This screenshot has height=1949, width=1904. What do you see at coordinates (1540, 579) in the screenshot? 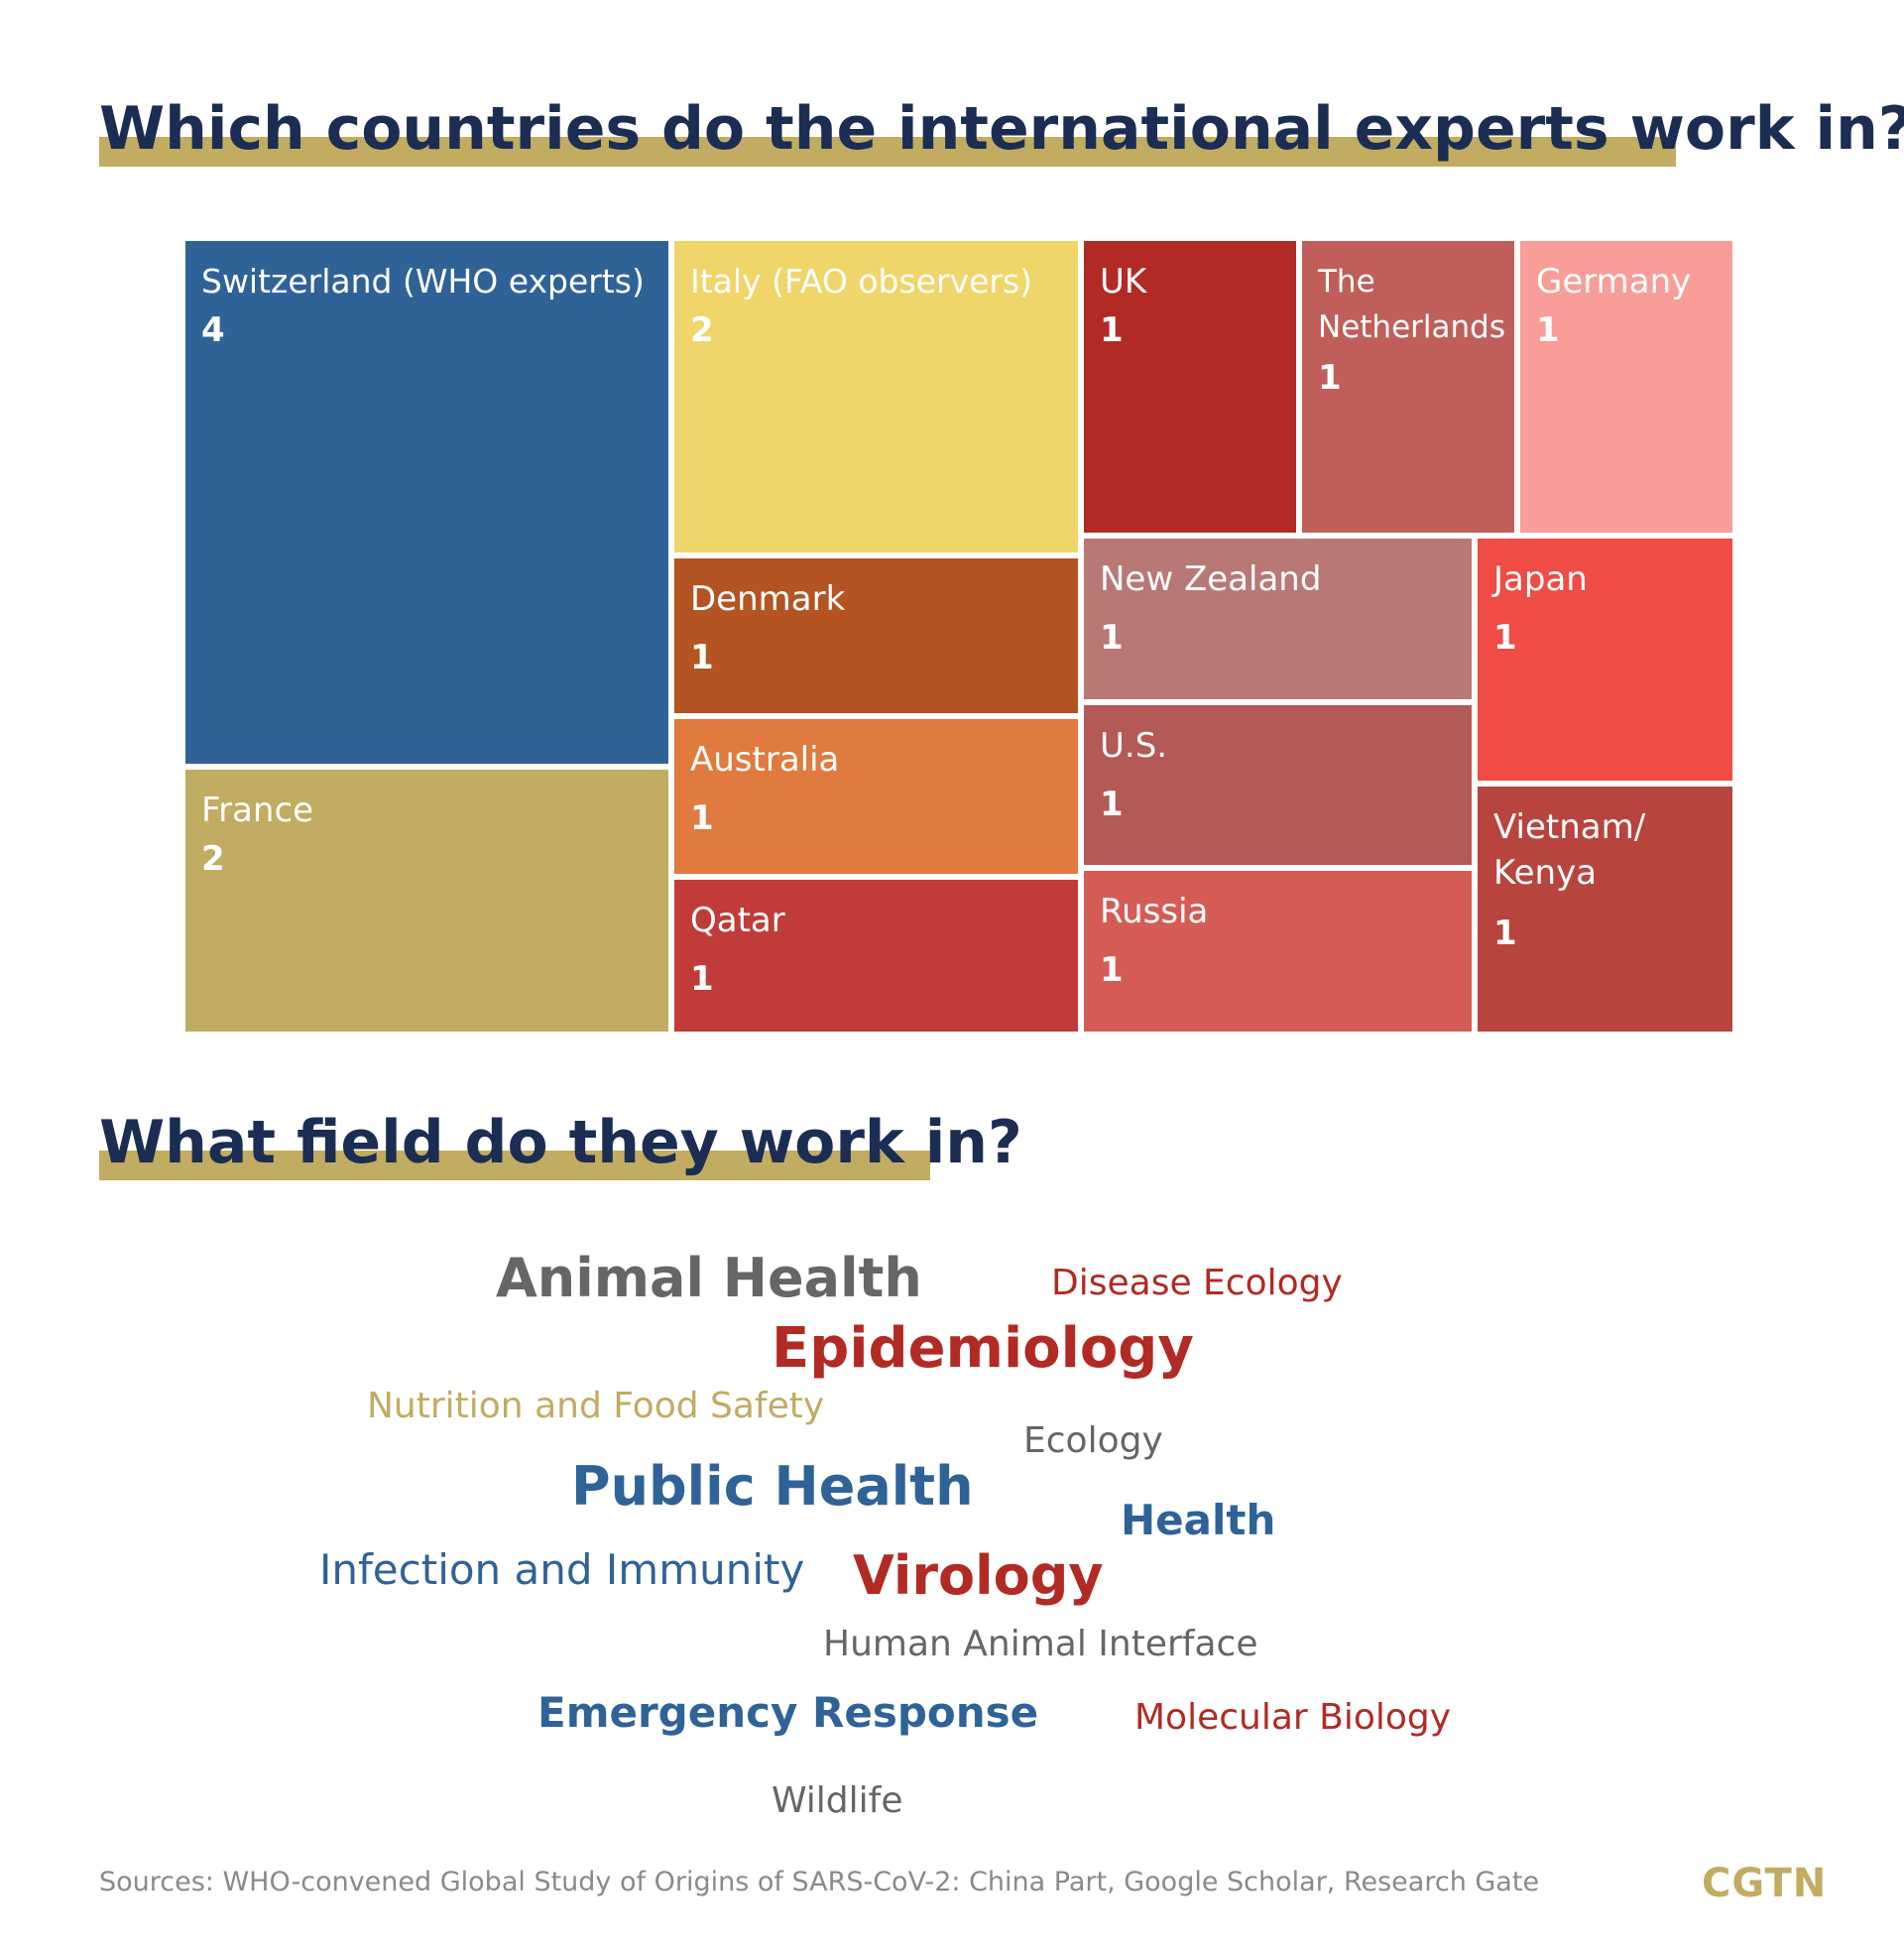
I see `treemap-tile-label: Japan` at bounding box center [1540, 579].